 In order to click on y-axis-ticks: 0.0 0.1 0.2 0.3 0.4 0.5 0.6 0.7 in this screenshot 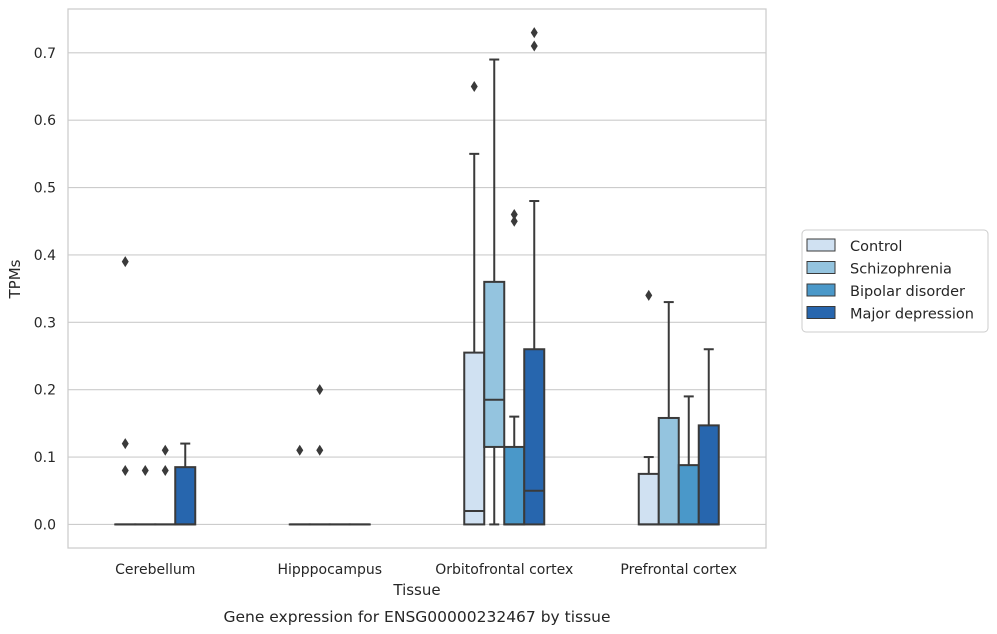, I will do `click(45, 290)`.